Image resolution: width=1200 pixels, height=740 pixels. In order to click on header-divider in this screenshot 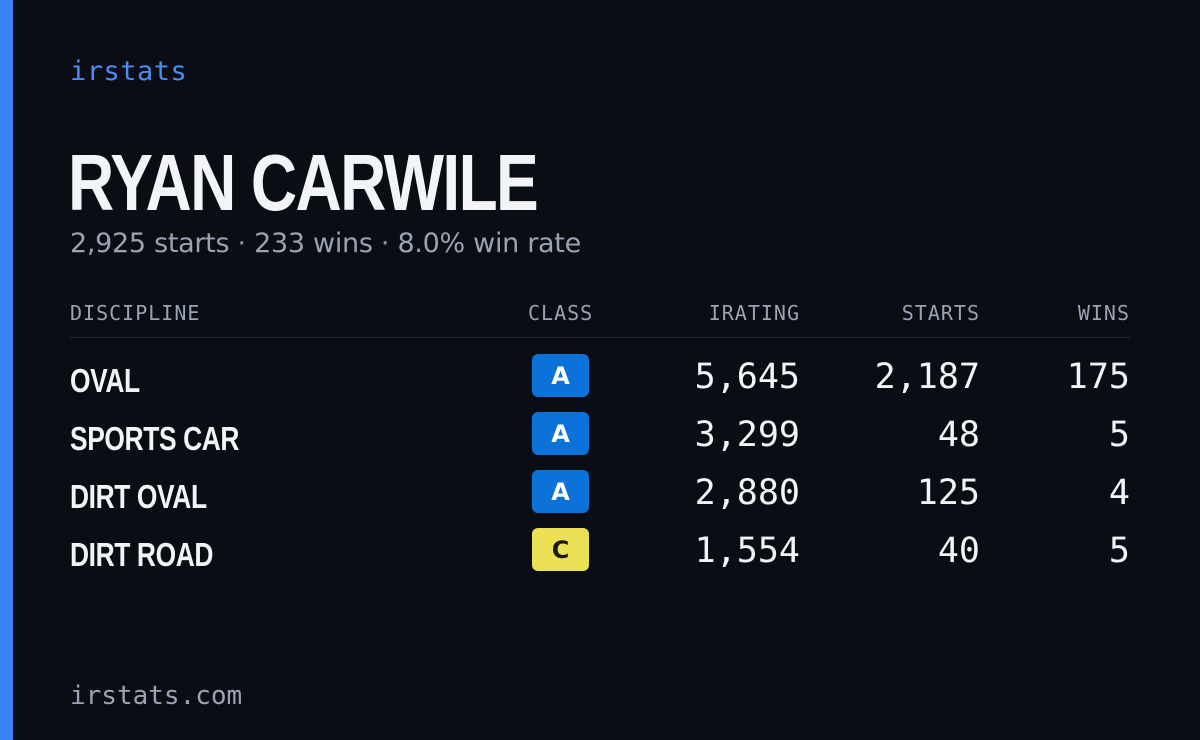, I will do `click(600, 337)`.